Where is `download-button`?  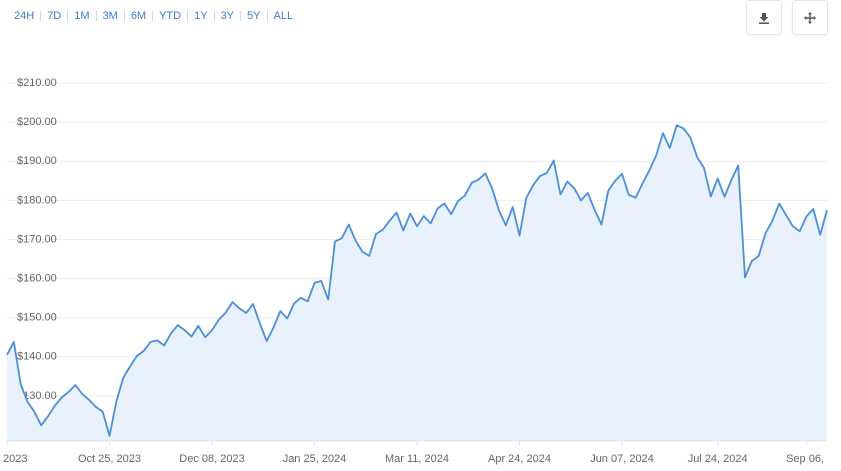 download-button is located at coordinates (764, 17).